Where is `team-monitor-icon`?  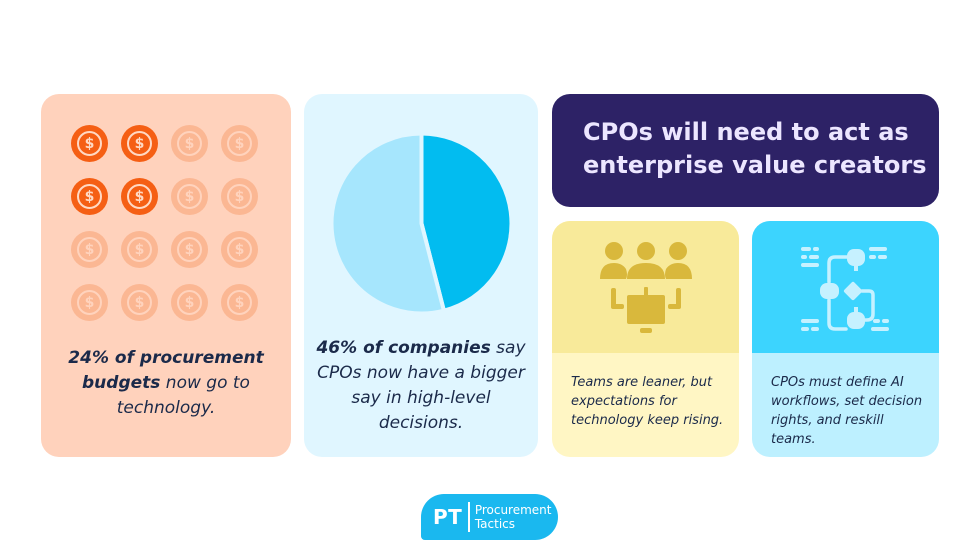
team-monitor-icon is located at coordinates (645, 287).